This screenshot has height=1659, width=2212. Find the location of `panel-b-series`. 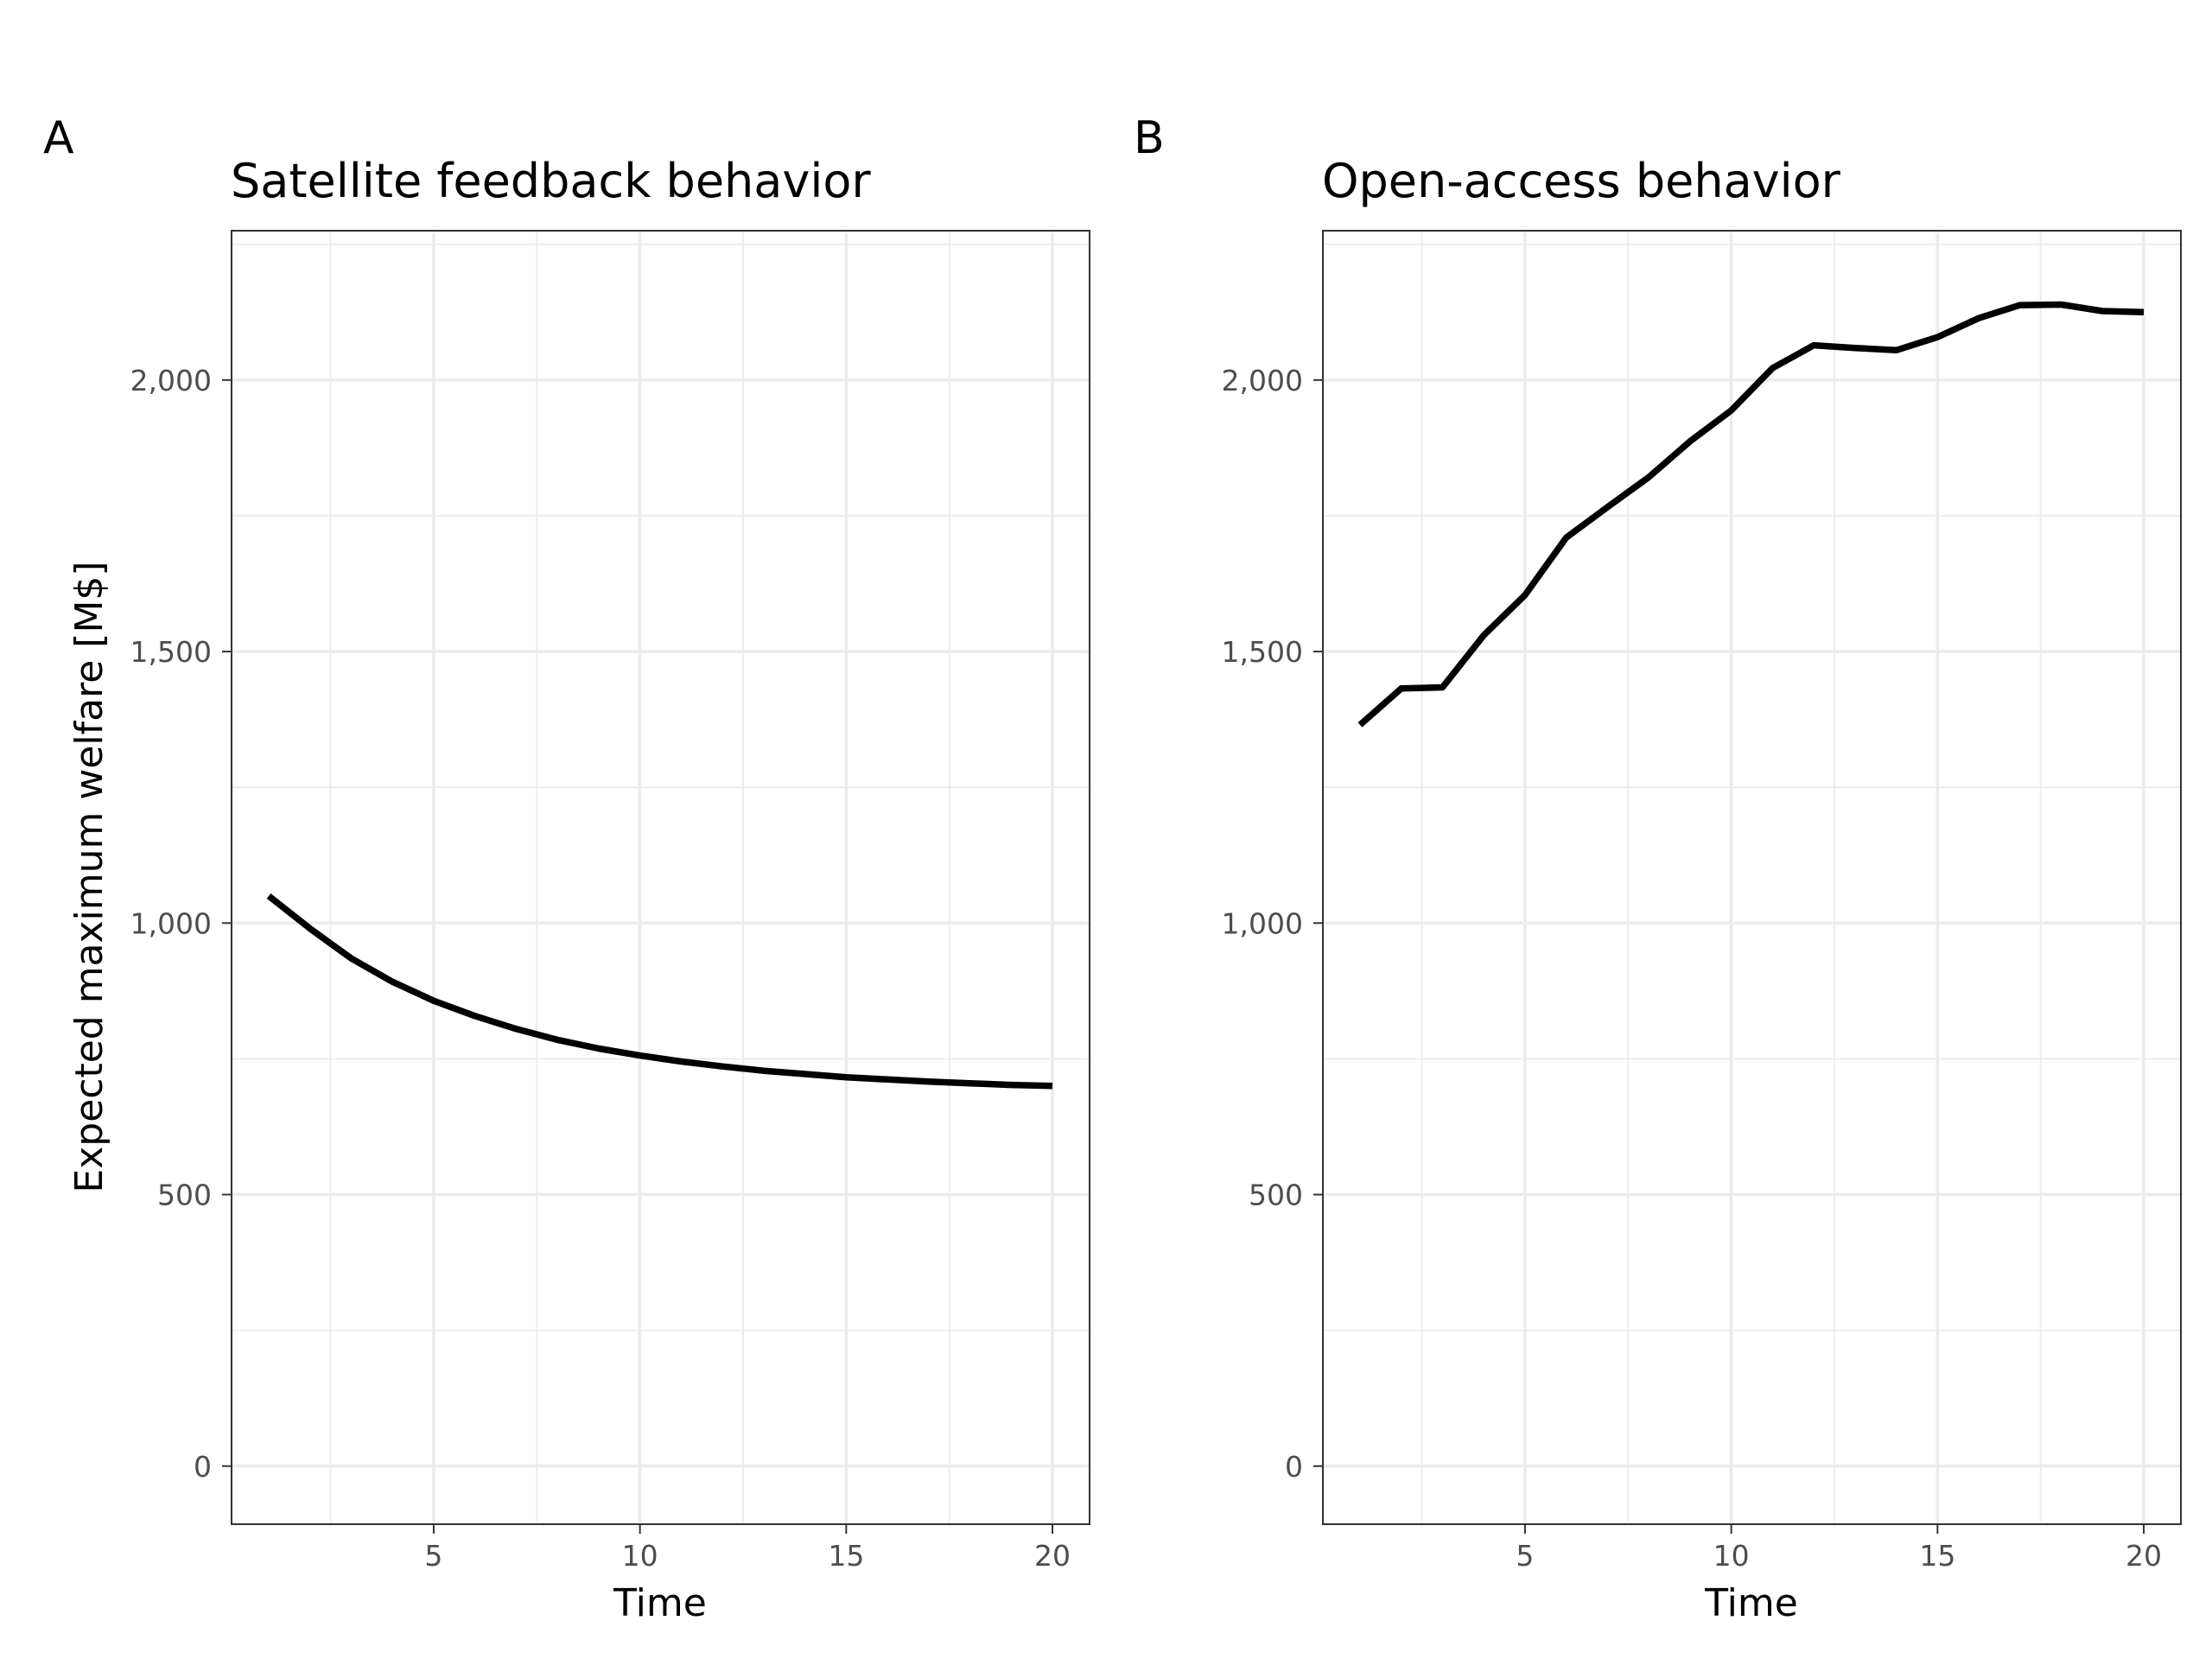

panel-b-series is located at coordinates (1751, 514).